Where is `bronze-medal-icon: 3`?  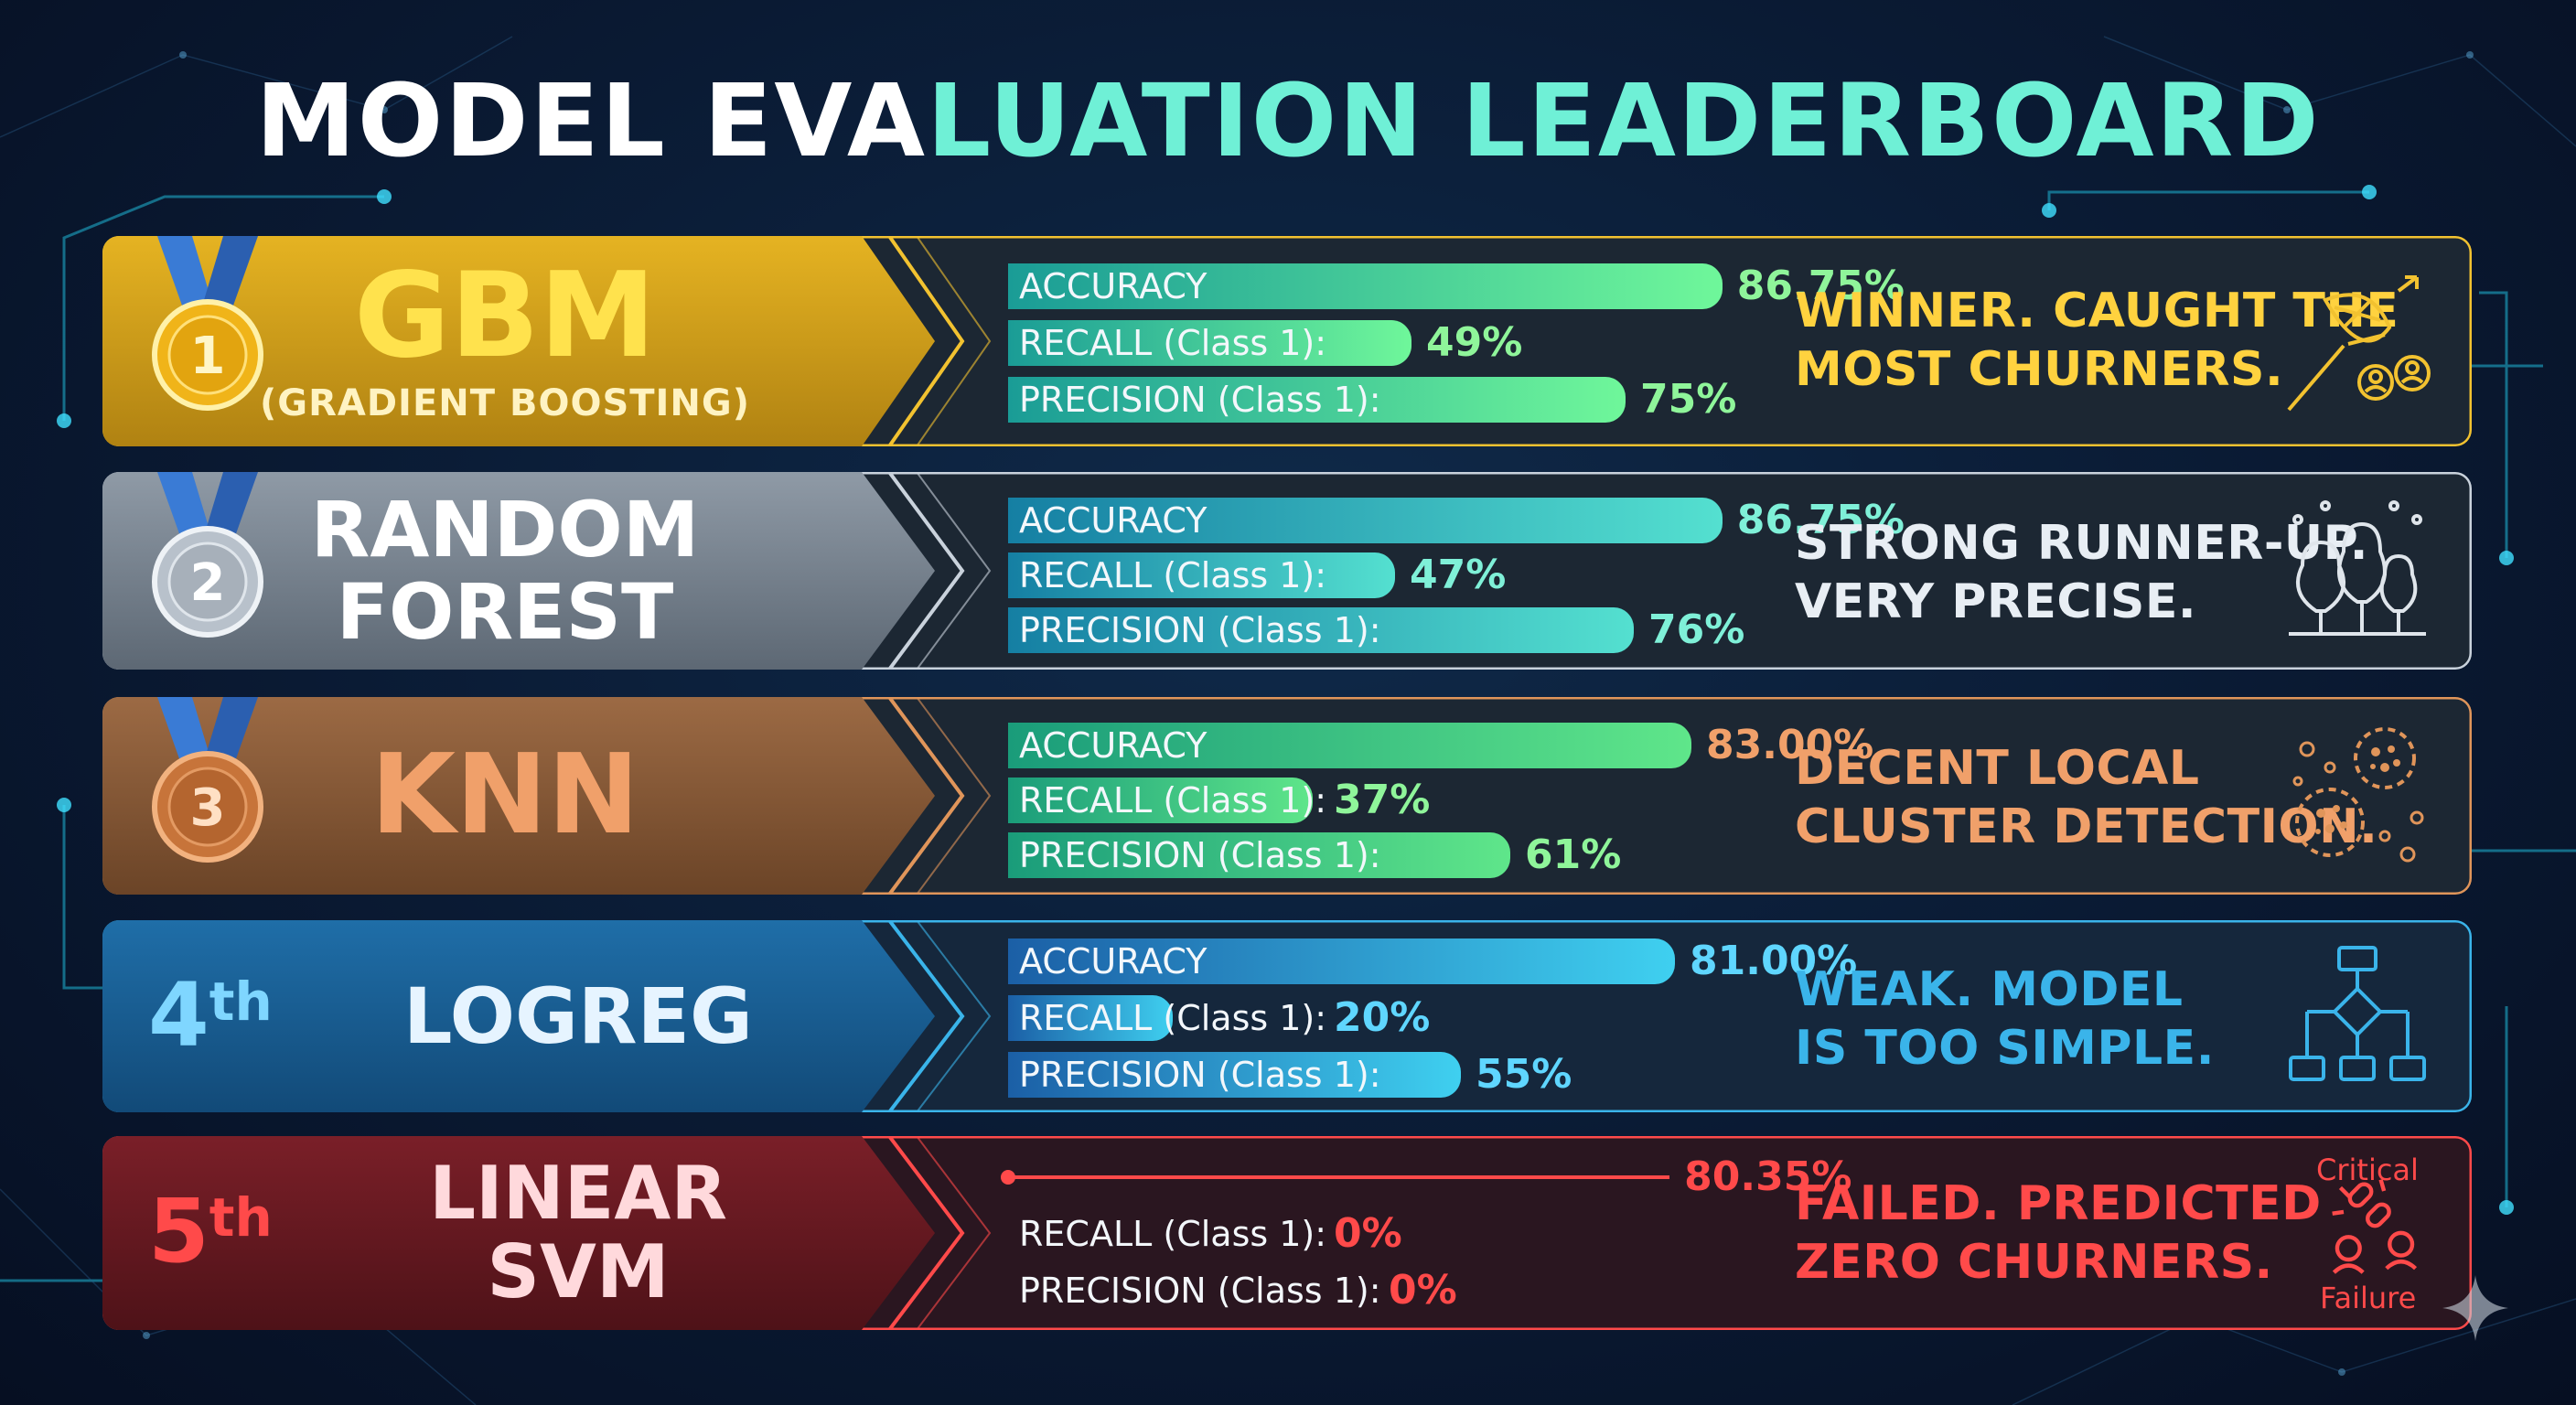
bronze-medal-icon: 3 is located at coordinates (208, 780).